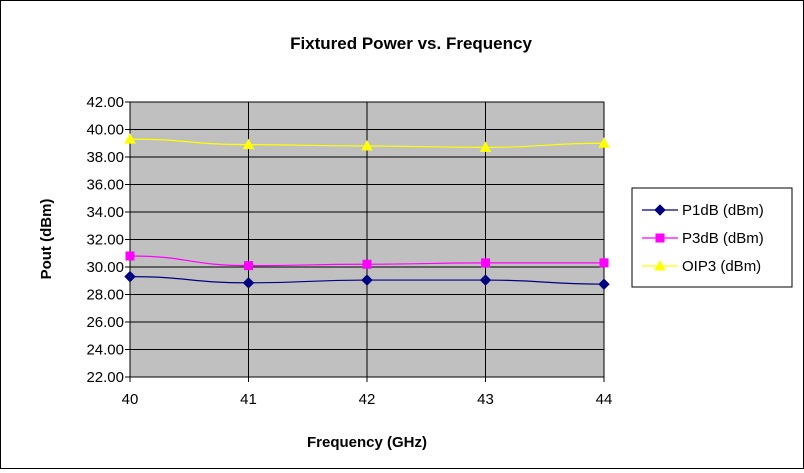 Image resolution: width=804 pixels, height=473 pixels. Describe the element at coordinates (105, 185) in the screenshot. I see `y-tick-label: 36.00` at that location.